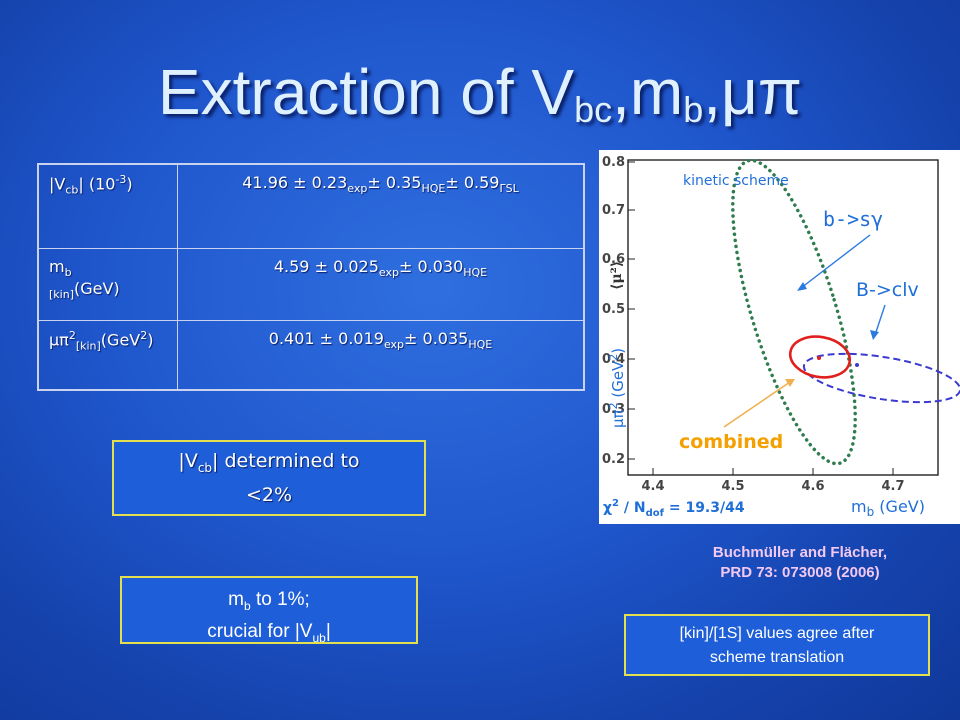 The width and height of the screenshot is (960, 720). Describe the element at coordinates (880, 320) in the screenshot. I see `blnu-arrow` at that location.